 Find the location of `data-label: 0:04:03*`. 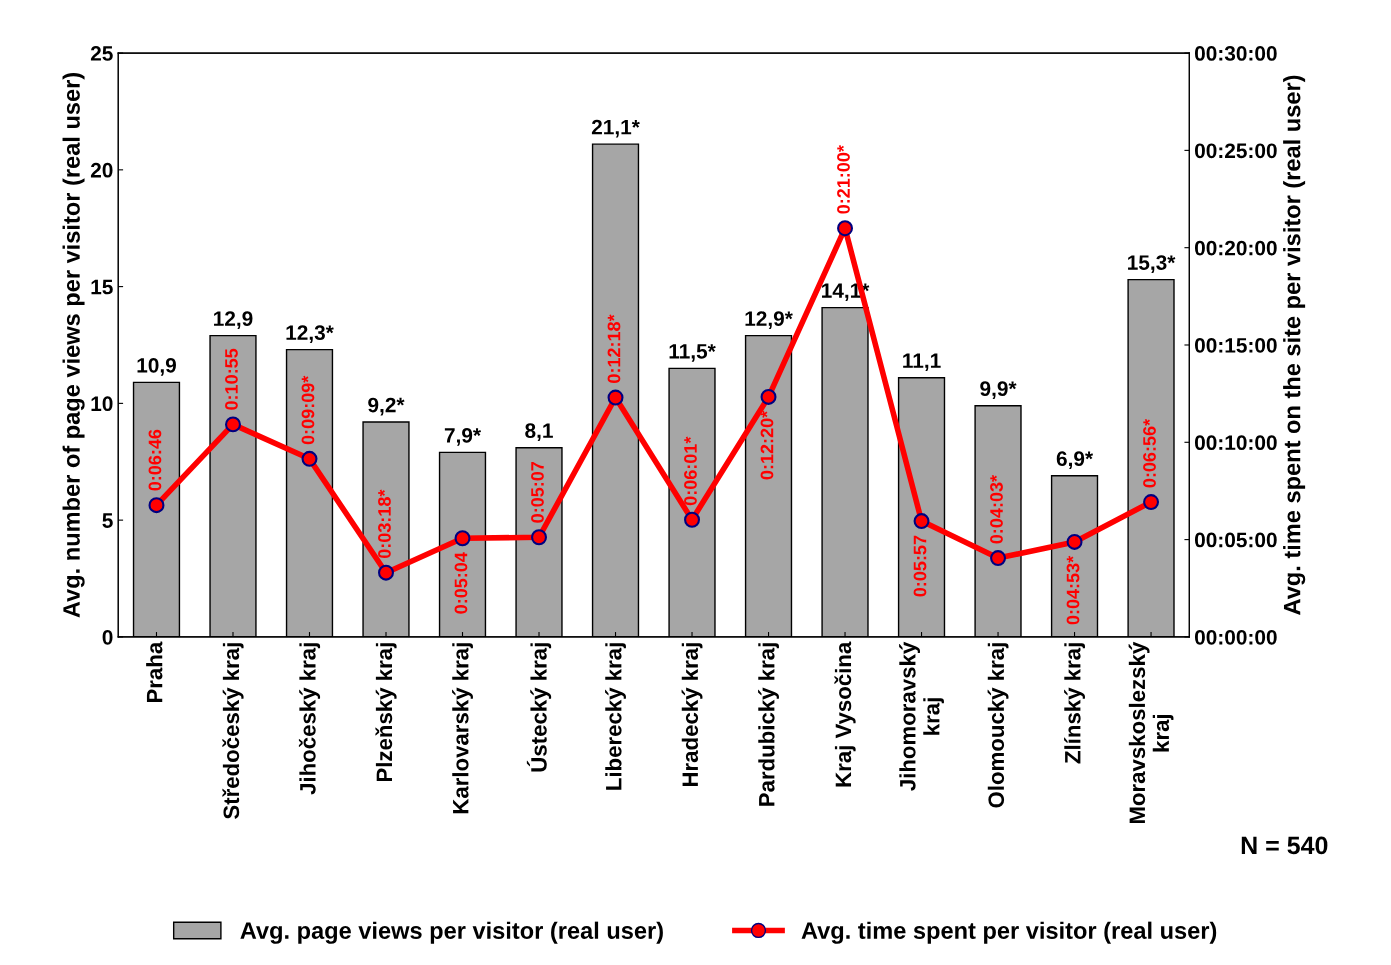

data-label: 0:04:03* is located at coordinates (996, 509).